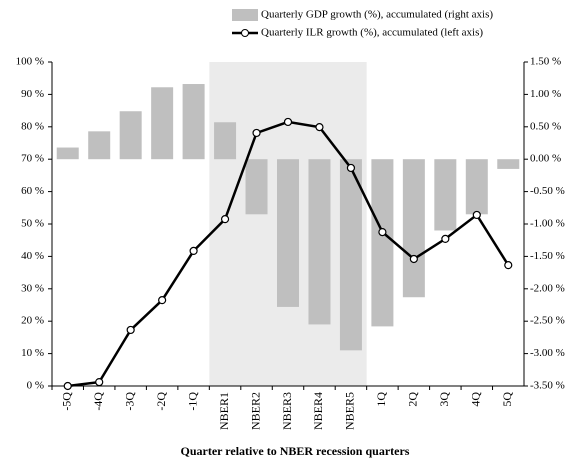 The height and width of the screenshot is (465, 577). What do you see at coordinates (245, 15) in the screenshot?
I see `legend-swatch` at bounding box center [245, 15].